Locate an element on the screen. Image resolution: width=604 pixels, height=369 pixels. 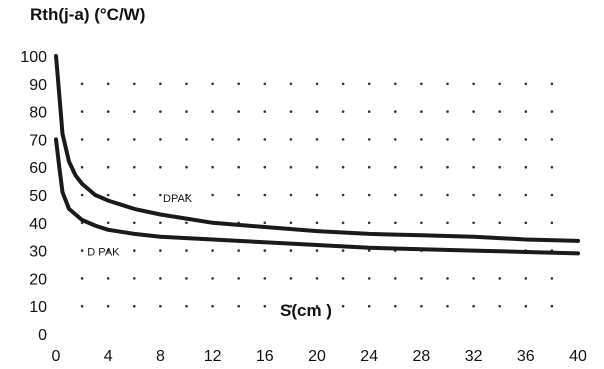
y-tick-label: 30 is located at coordinates (38, 252).